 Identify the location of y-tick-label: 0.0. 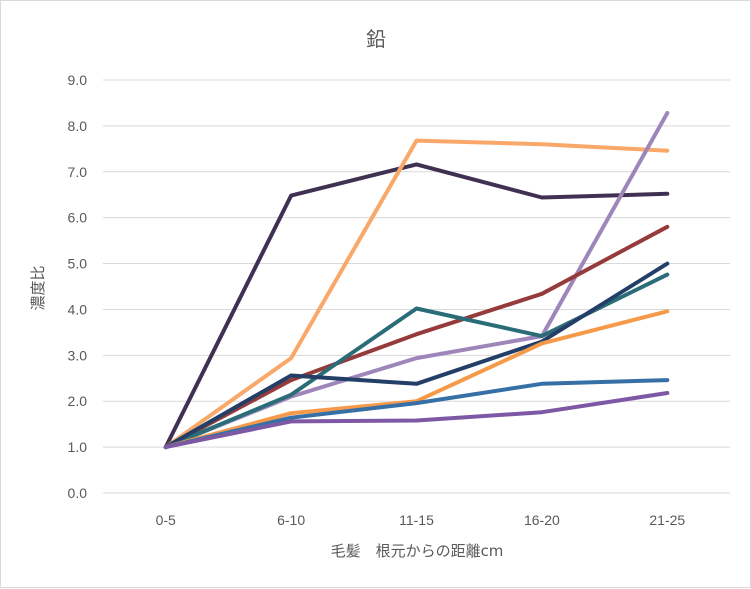
(78, 493).